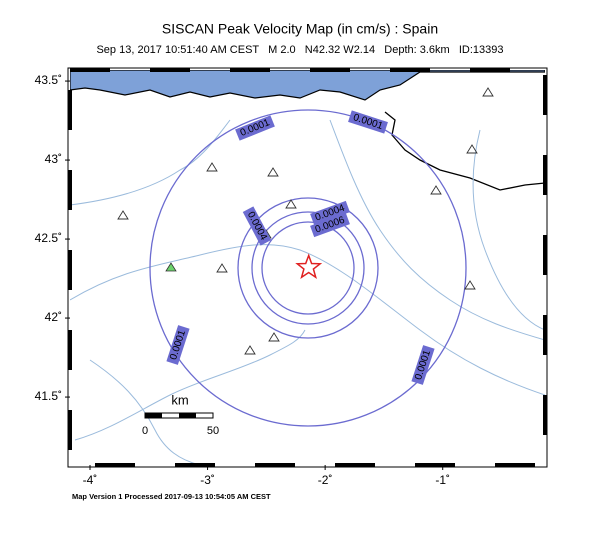  What do you see at coordinates (325, 480) in the screenshot?
I see `x-tick-label: -2˚` at bounding box center [325, 480].